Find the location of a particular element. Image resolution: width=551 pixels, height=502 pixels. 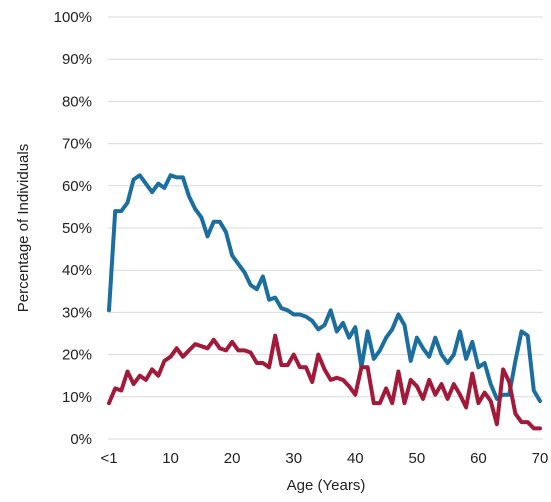

y-tick-label: 10% is located at coordinates (77, 397).